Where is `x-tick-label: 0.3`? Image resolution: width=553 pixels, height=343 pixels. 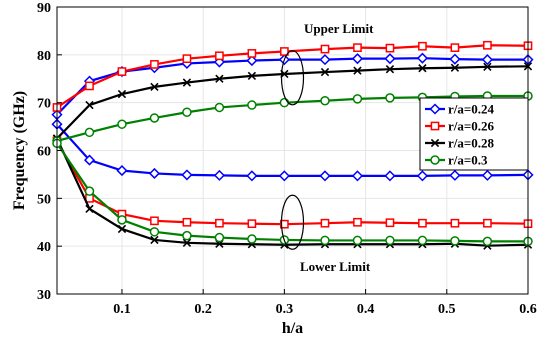 x-tick-label: 0.3 is located at coordinates (285, 309).